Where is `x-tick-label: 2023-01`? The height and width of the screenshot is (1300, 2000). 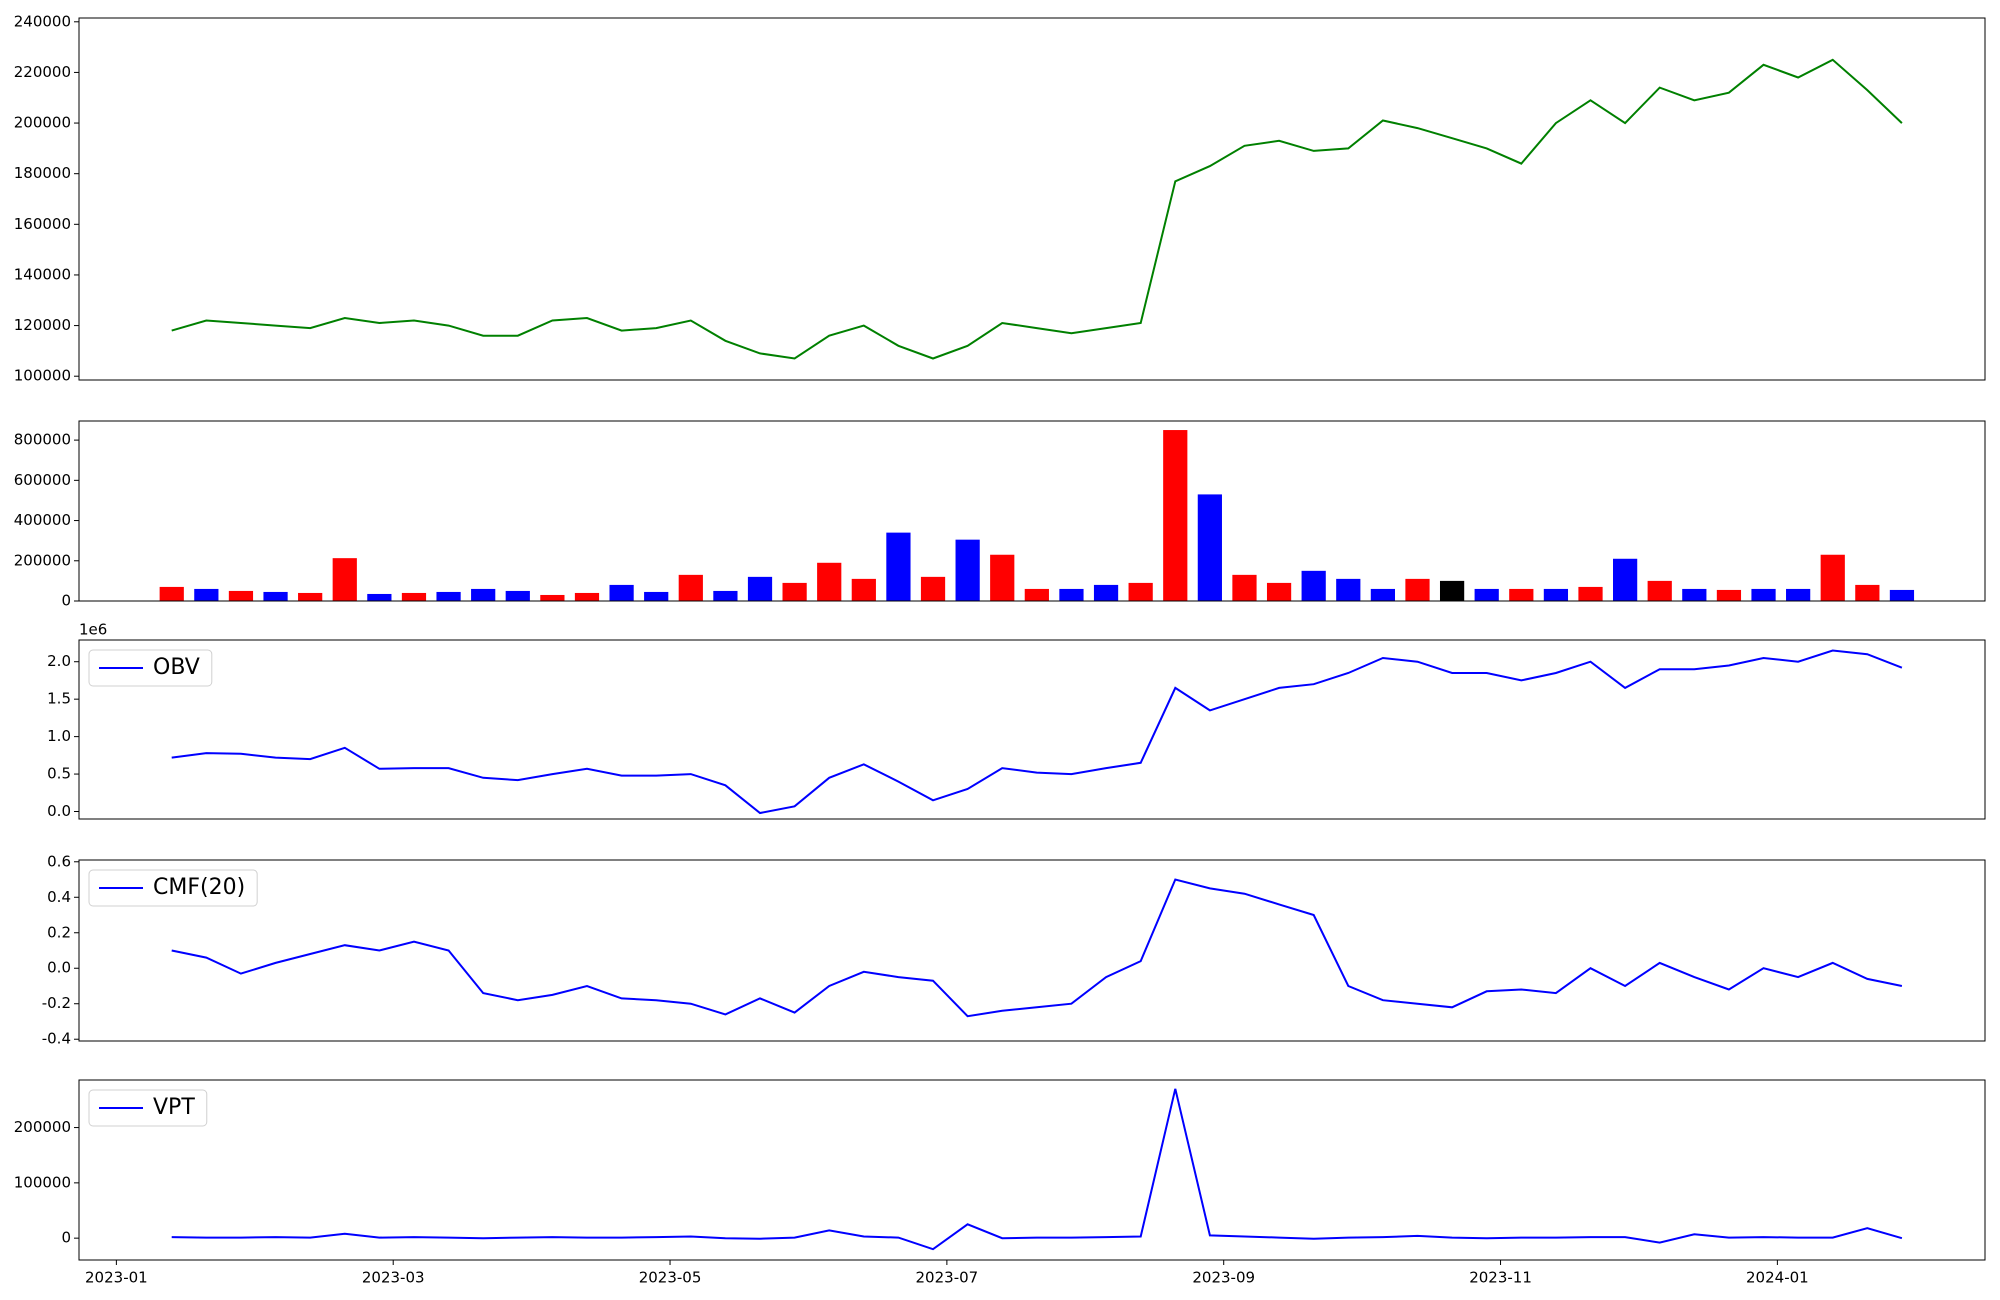
x-tick-label: 2023-01 is located at coordinates (116, 1278).